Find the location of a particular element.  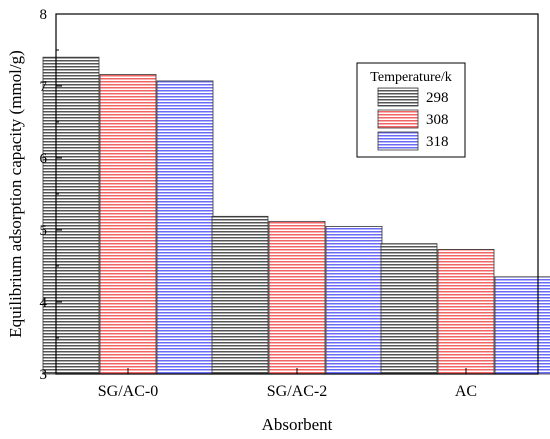

bar-298-SG/AC-0 is located at coordinates (71, 215).